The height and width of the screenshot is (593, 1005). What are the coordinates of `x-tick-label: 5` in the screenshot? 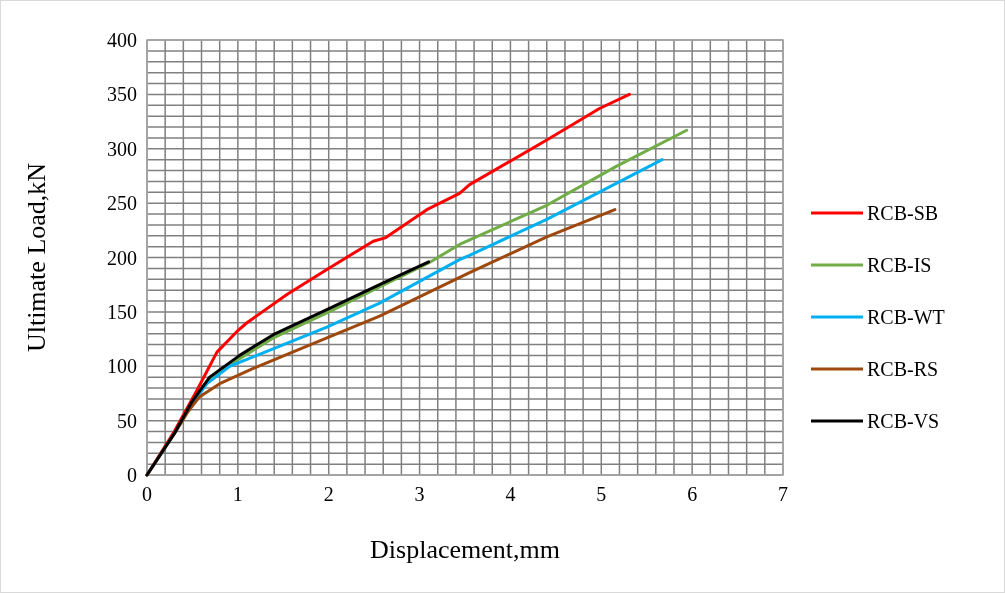 It's located at (601, 494).